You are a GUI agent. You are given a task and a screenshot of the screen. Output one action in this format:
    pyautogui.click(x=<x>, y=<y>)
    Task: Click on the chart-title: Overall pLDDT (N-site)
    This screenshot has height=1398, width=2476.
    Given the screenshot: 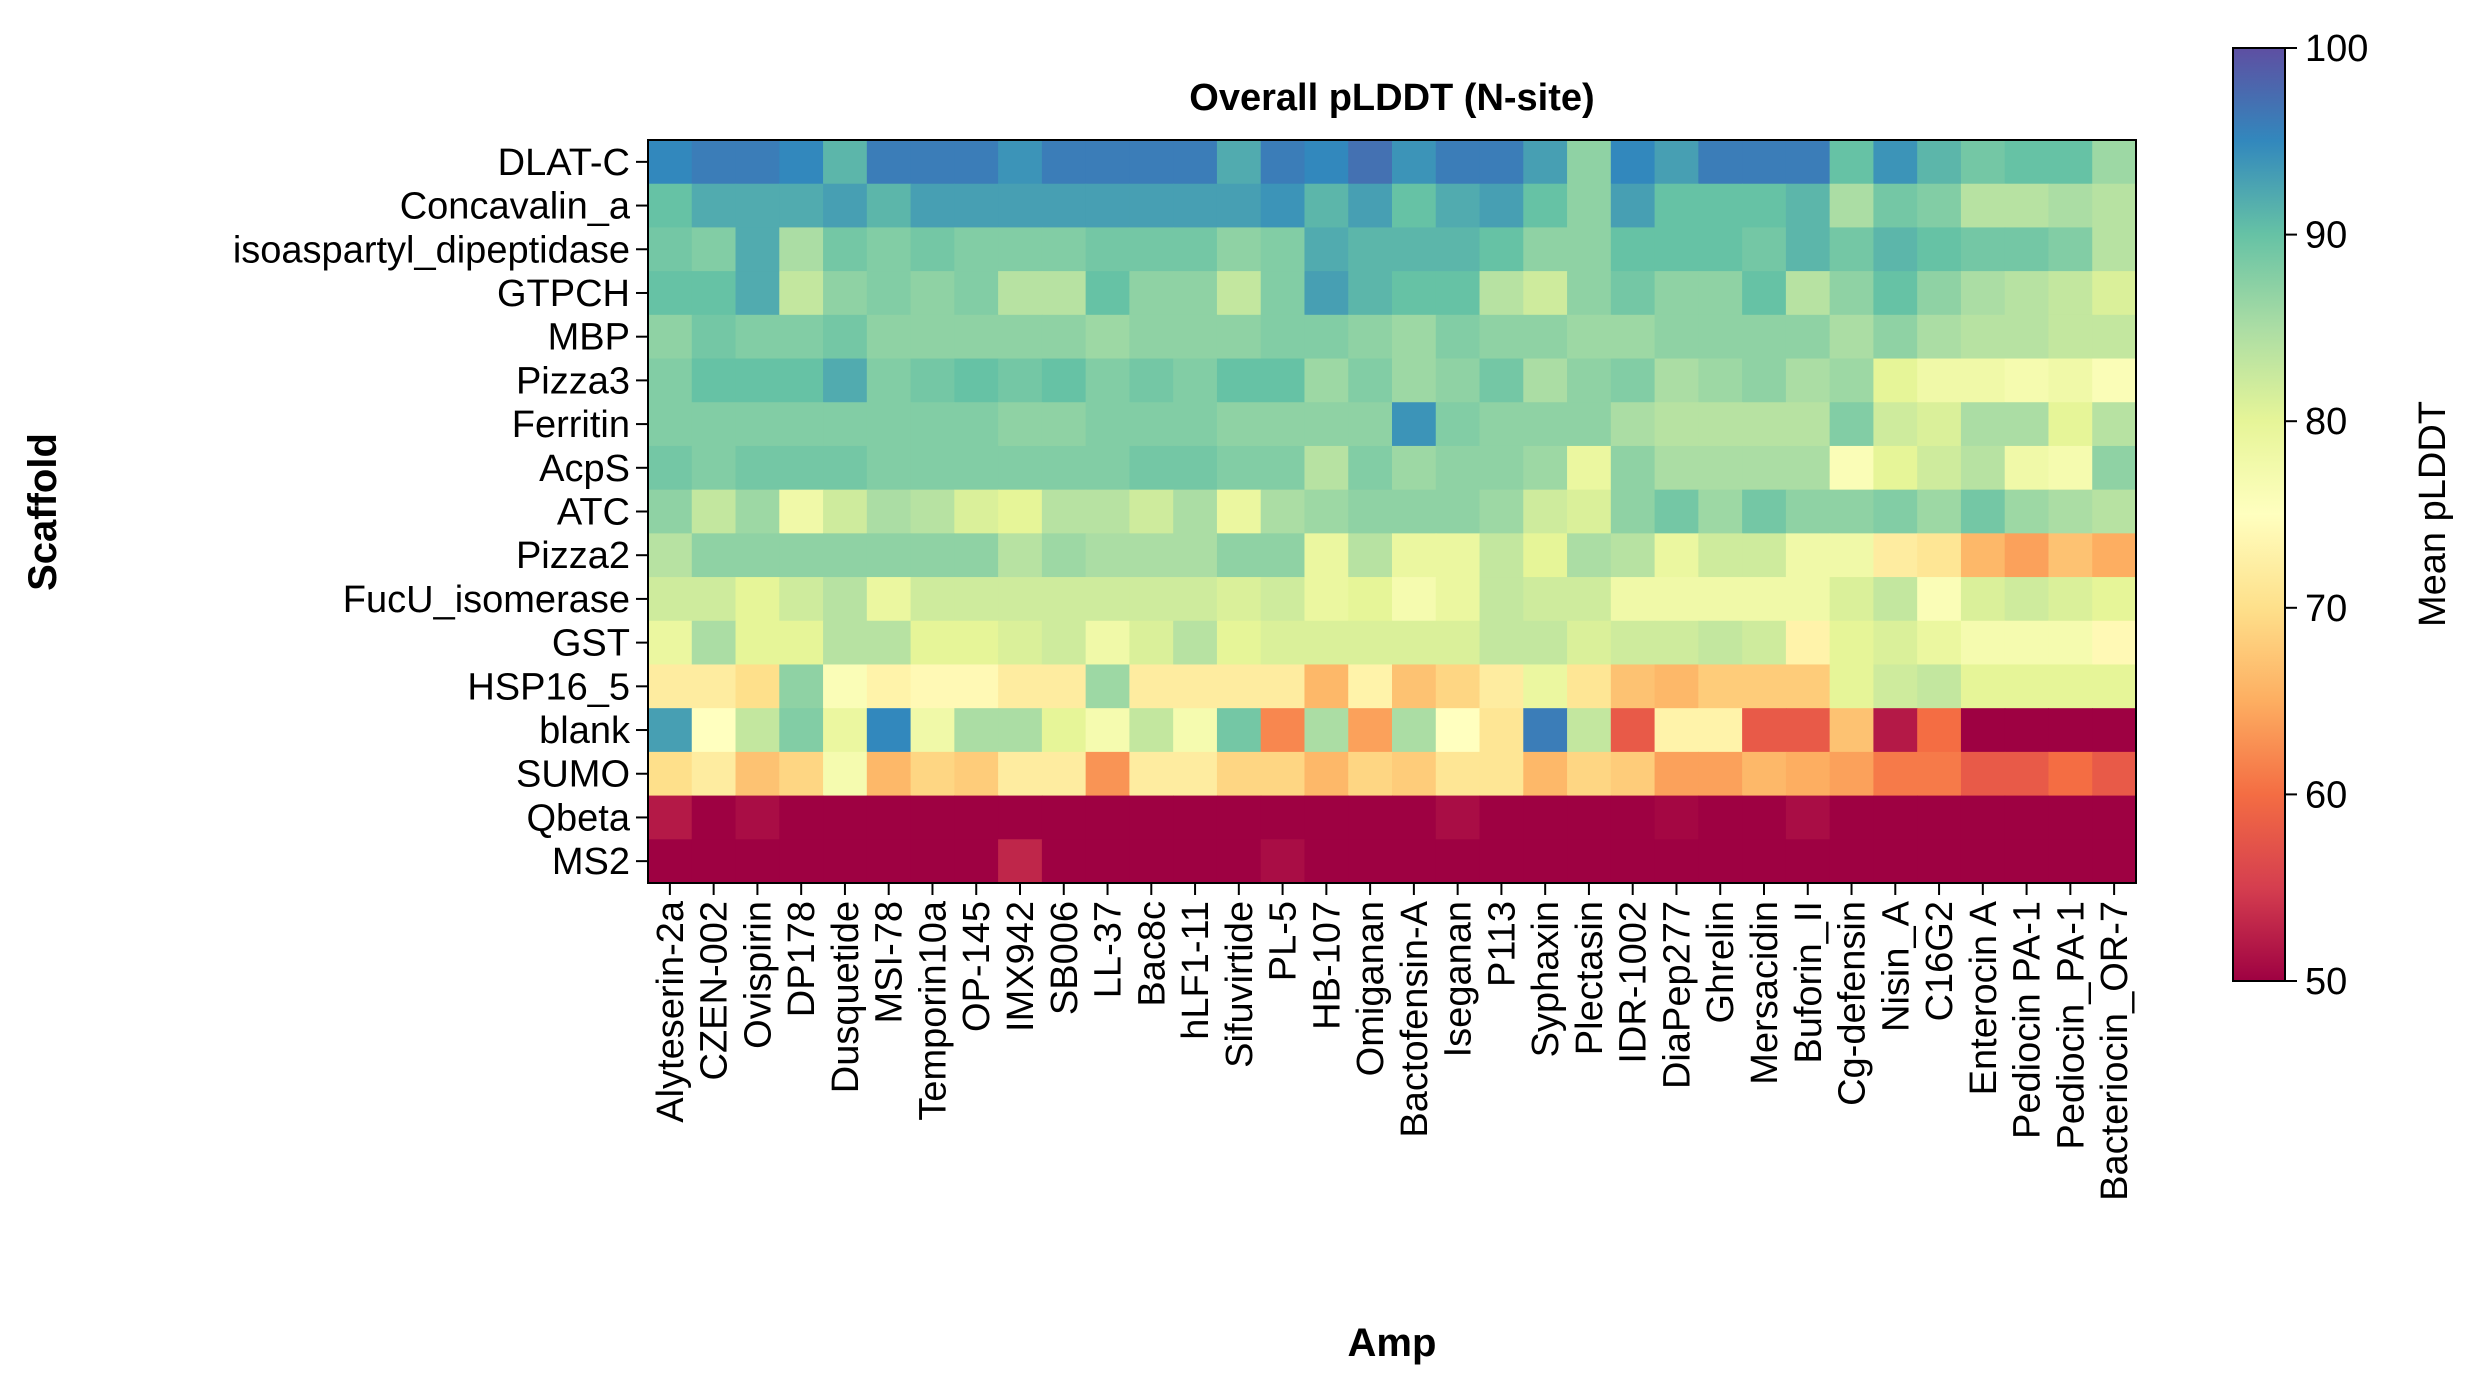 What is the action you would take?
    pyautogui.click(x=1391, y=98)
    